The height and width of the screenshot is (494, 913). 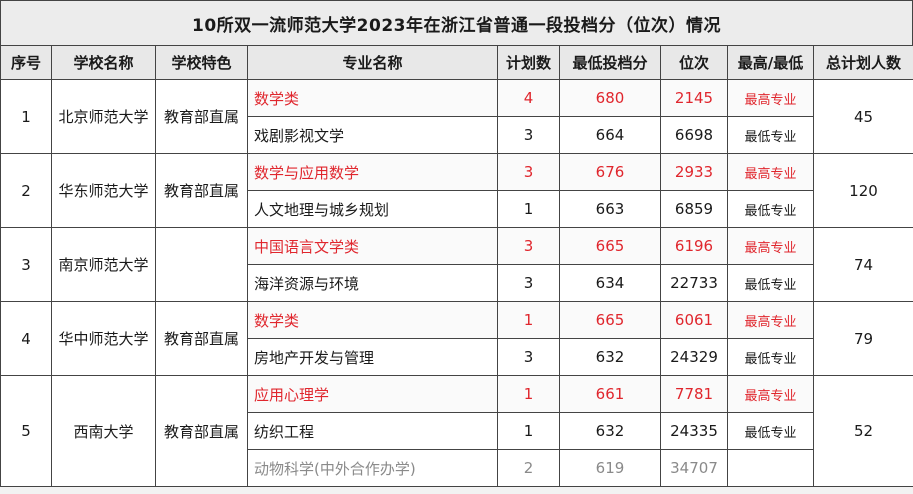 I want to click on header-feature: 学校特色, so click(x=202, y=63).